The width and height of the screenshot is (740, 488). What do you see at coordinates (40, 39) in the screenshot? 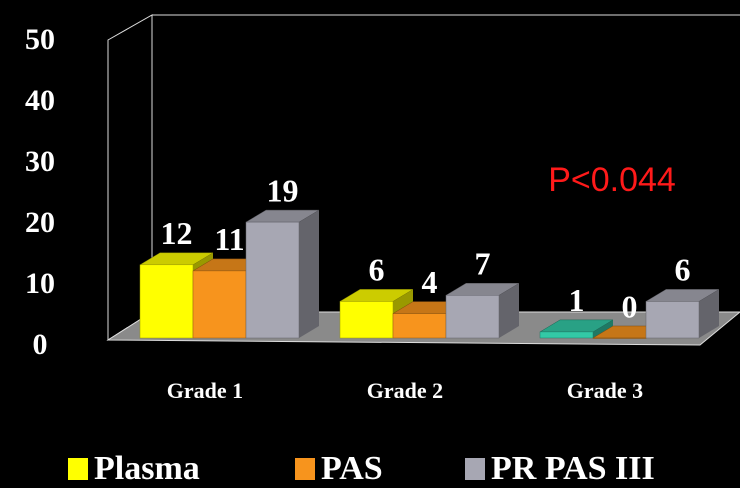
I see `y-tick-label: 50` at bounding box center [40, 39].